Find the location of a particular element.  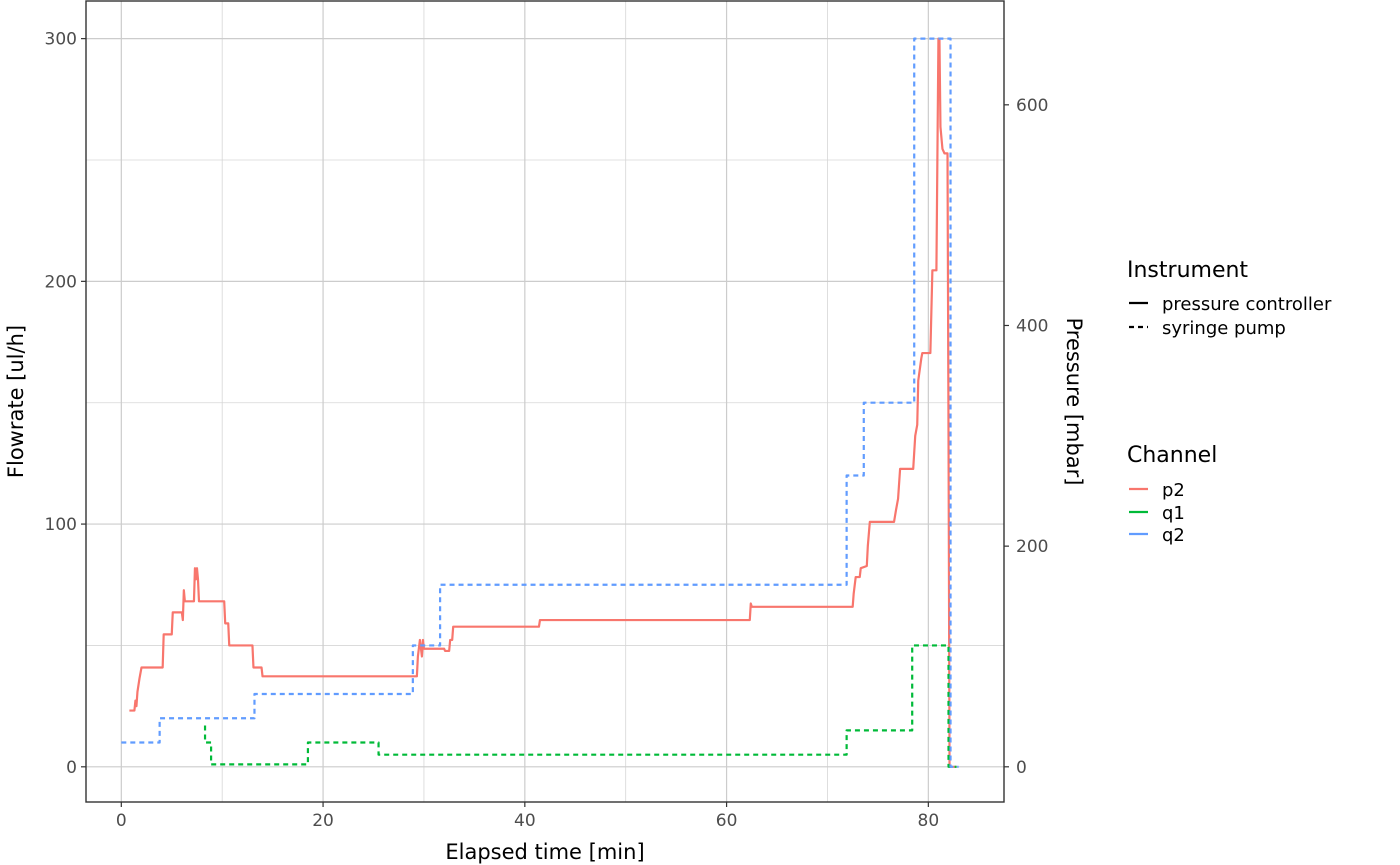

y2-tick-label: 200 is located at coordinates (1032, 547).